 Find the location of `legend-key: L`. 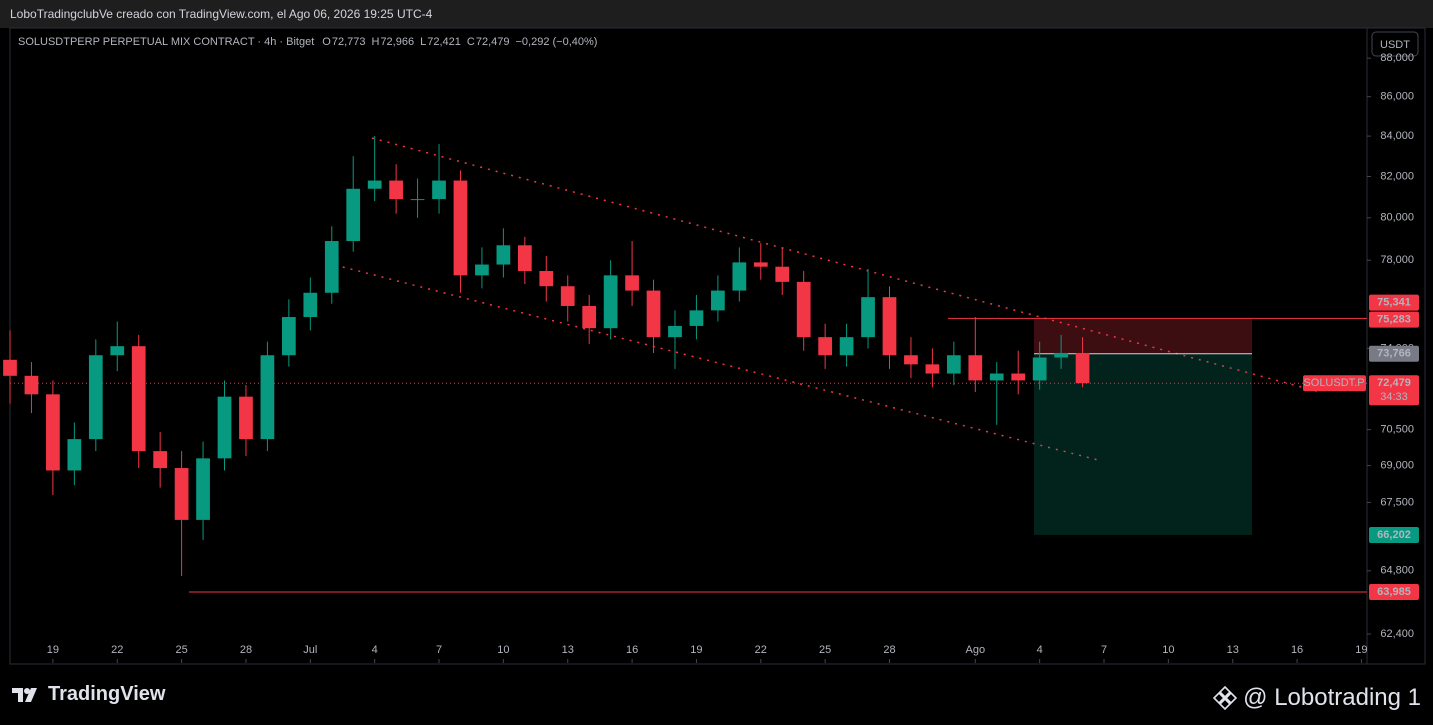

legend-key: L is located at coordinates (423, 42).